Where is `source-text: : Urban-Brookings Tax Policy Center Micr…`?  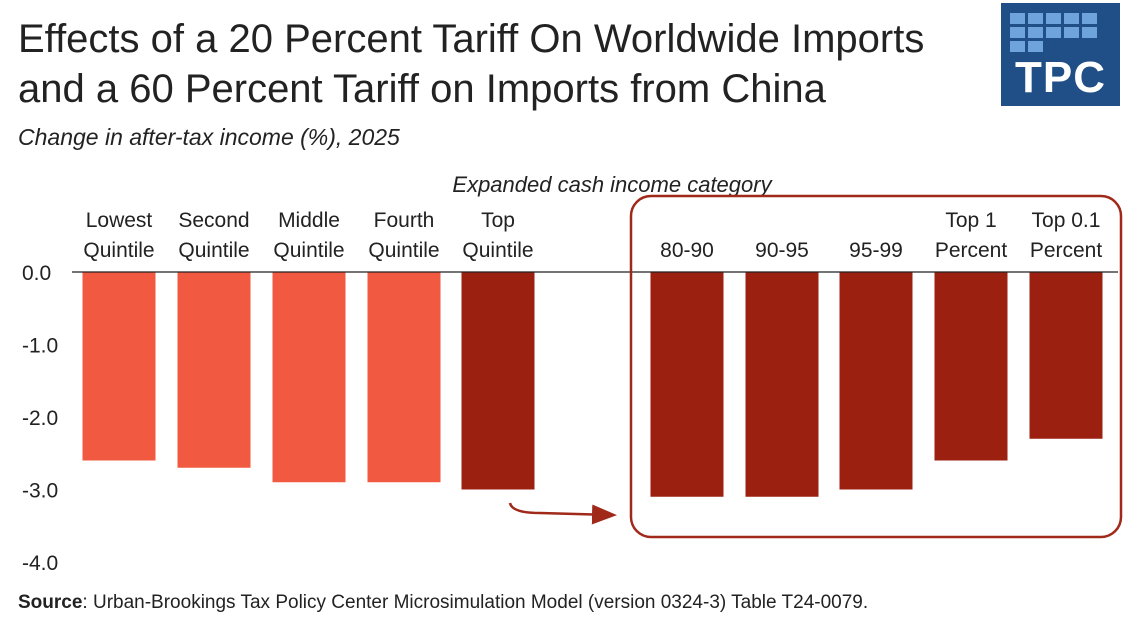
source-text: : Urban-Brookings Tax Policy Center Micr… is located at coordinates (475, 602).